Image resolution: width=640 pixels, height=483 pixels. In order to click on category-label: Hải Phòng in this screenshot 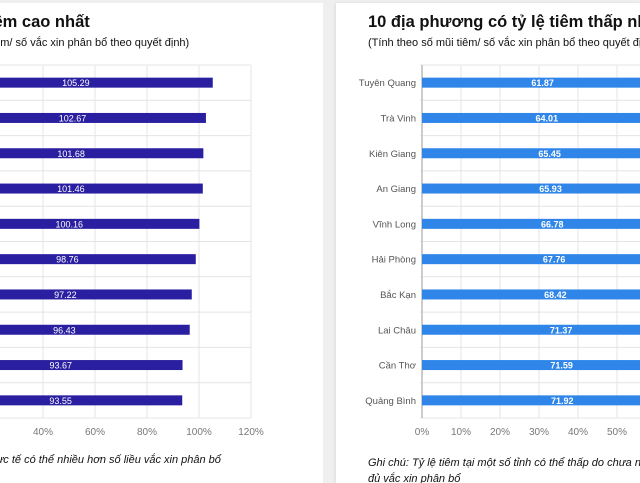, I will do `click(394, 260)`.